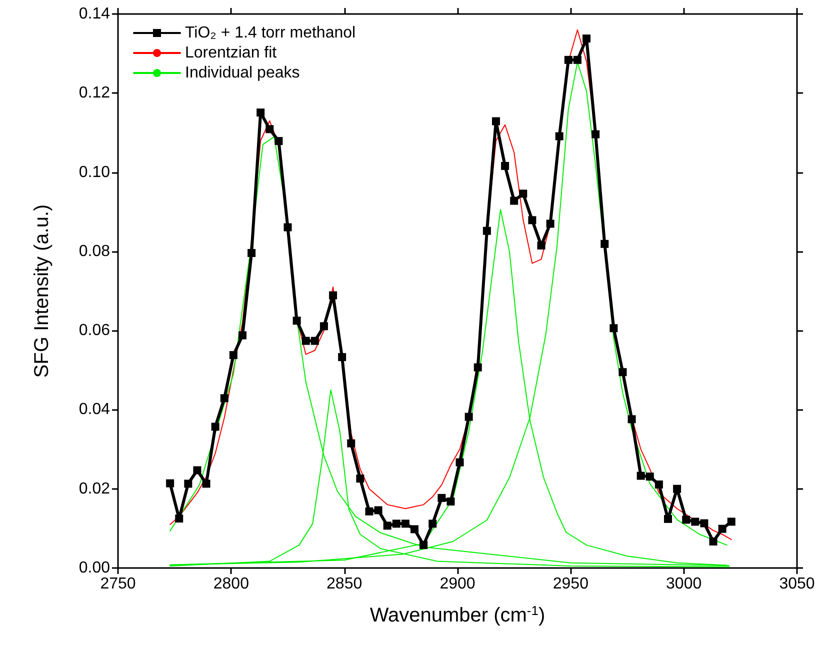  Describe the element at coordinates (94, 489) in the screenshot. I see `y-tick-label: 0.02` at that location.